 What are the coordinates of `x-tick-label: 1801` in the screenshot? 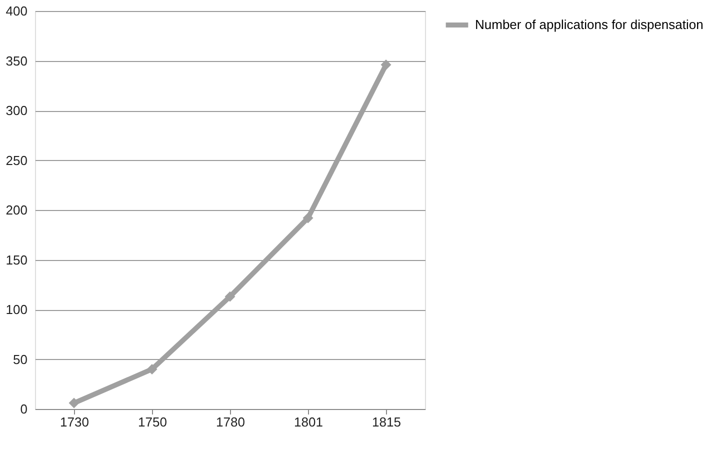 It's located at (308, 422).